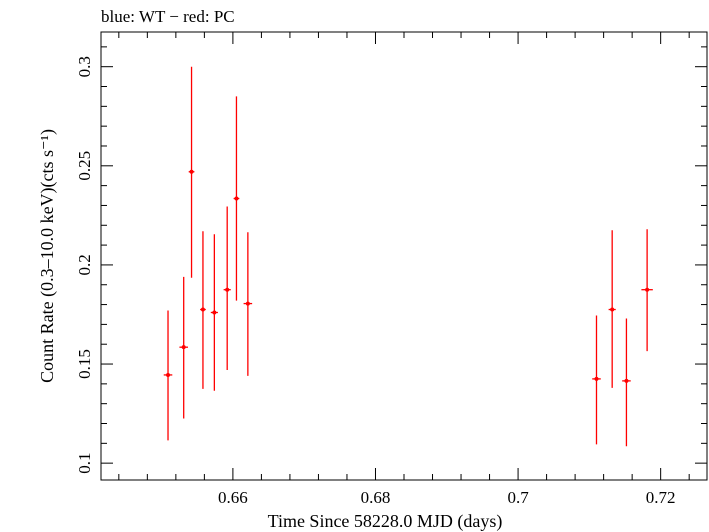 The height and width of the screenshot is (532, 709). I want to click on y-tick-label: 0.1, so click(84, 463).